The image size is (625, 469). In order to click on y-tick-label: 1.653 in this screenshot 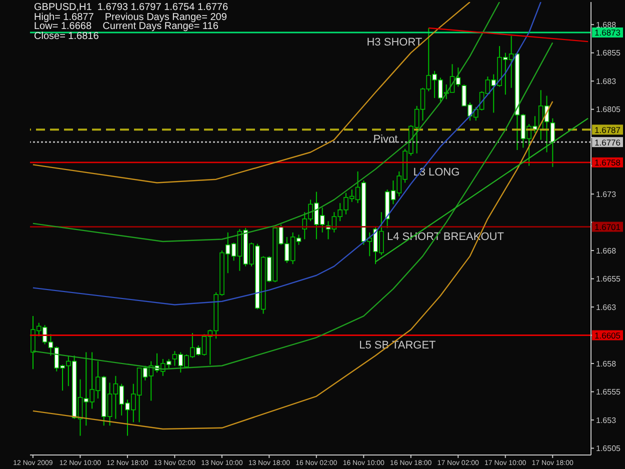, I will do `click(606, 420)`.